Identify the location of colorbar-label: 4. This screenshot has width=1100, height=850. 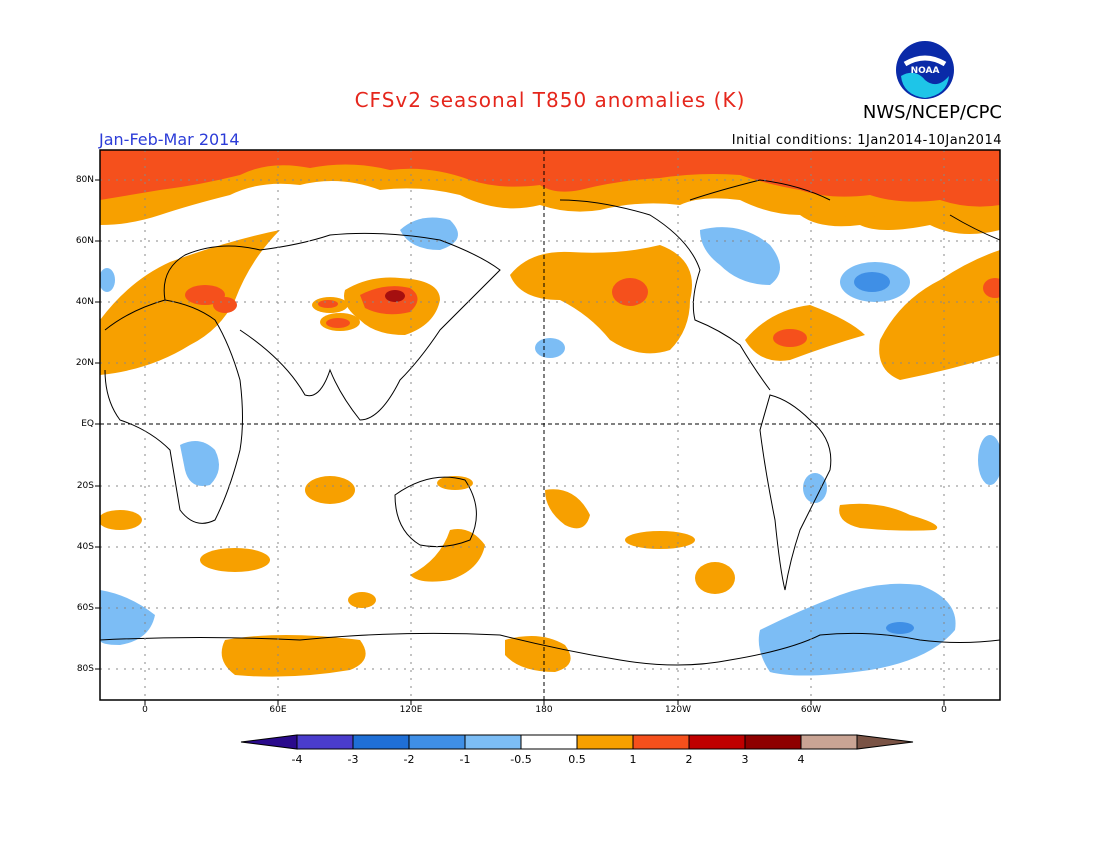
(801, 759).